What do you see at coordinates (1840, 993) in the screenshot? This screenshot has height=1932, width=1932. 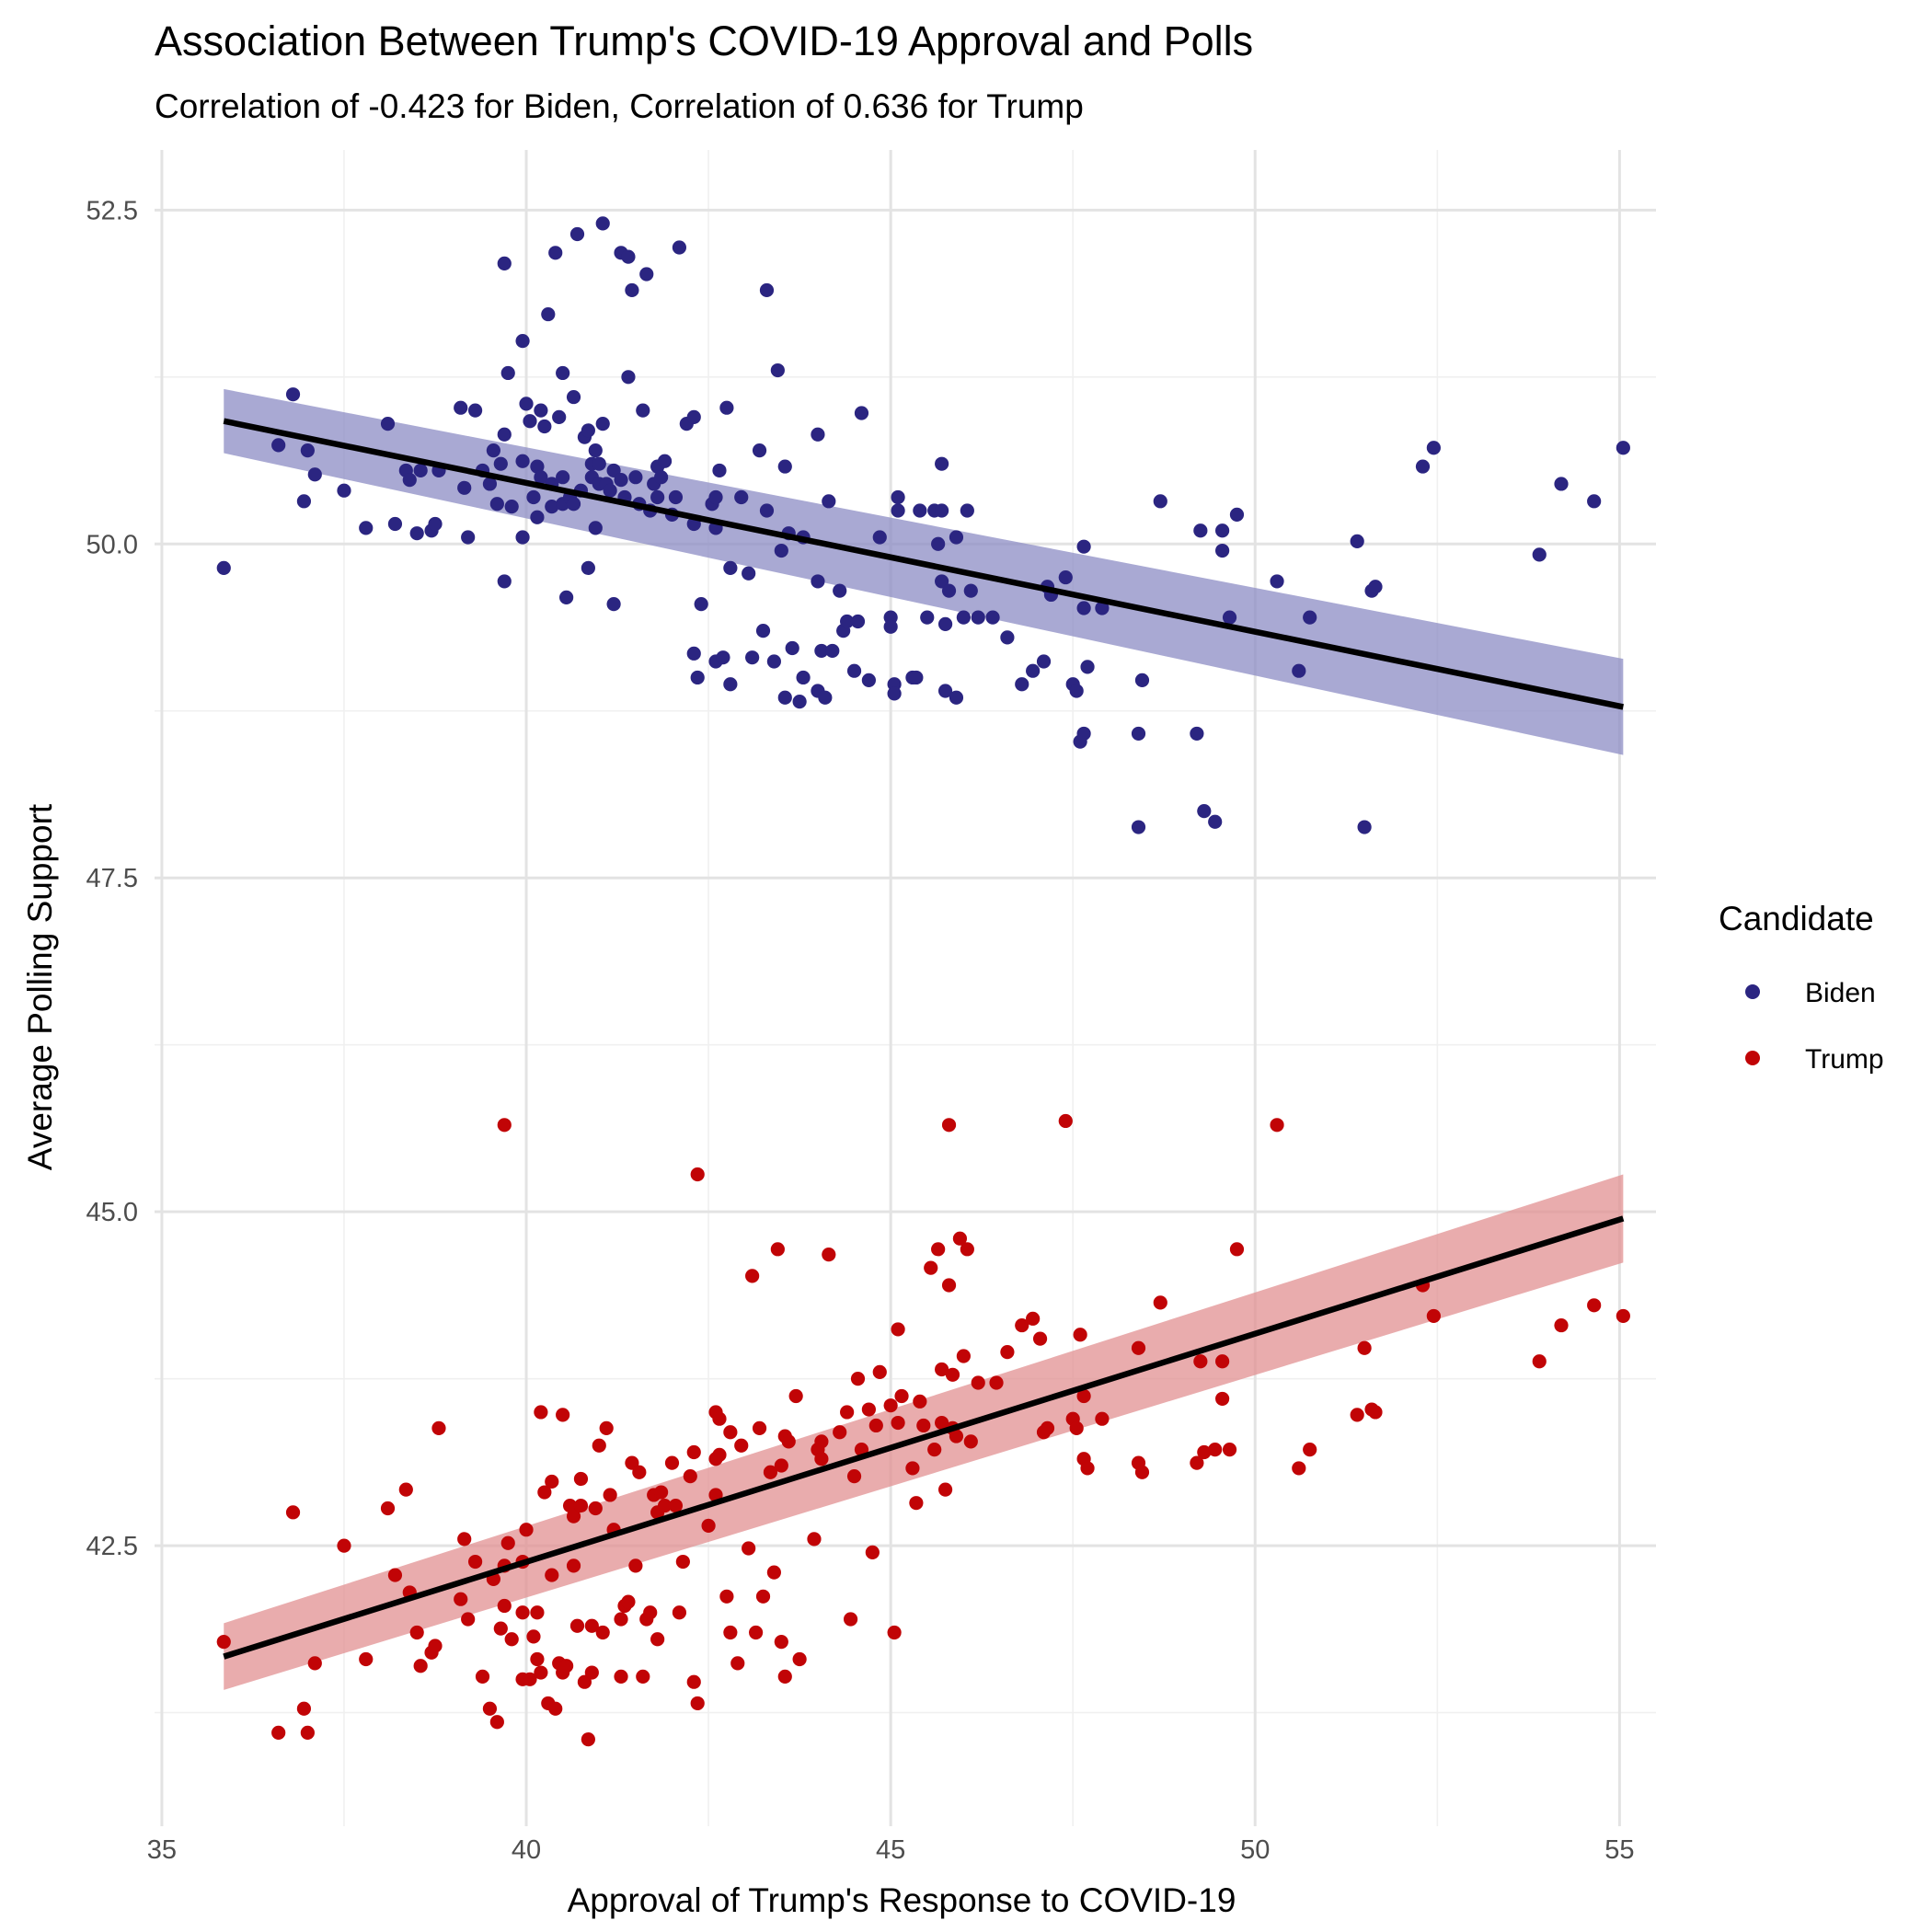 I see `legend-label-biden: Biden` at bounding box center [1840, 993].